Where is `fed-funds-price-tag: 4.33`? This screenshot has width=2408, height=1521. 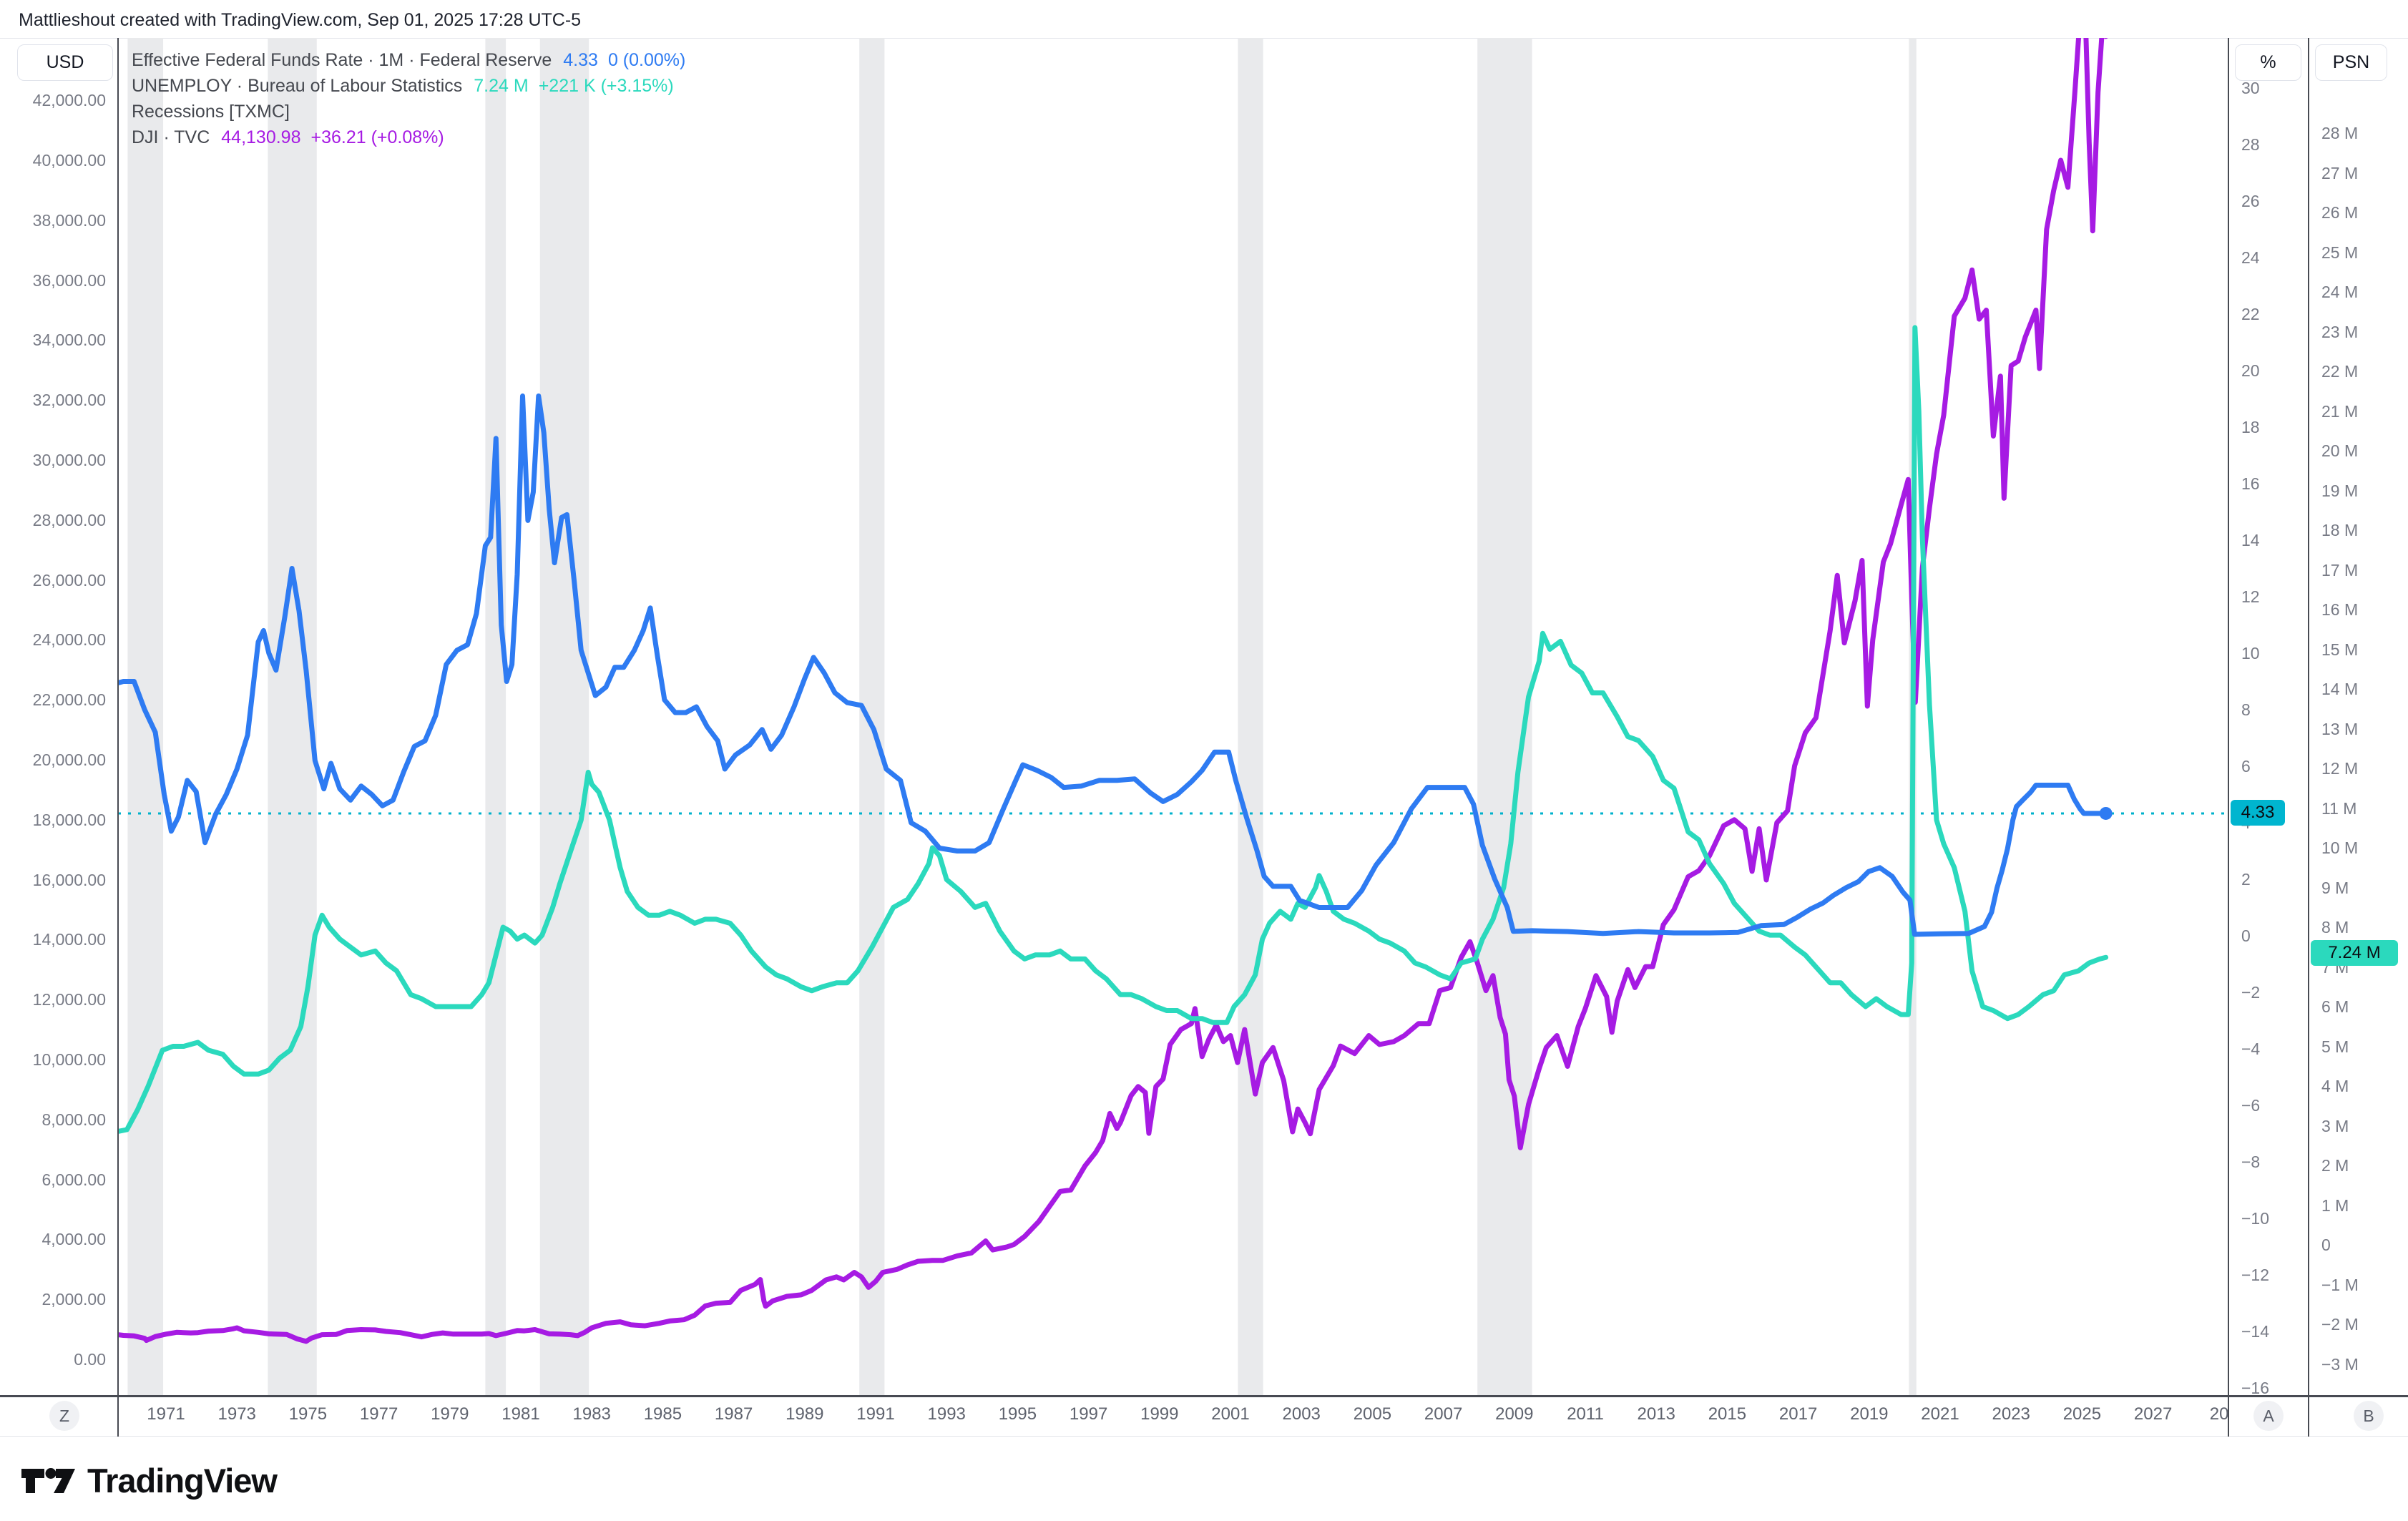
fed-funds-price-tag: 4.33 is located at coordinates (2258, 813).